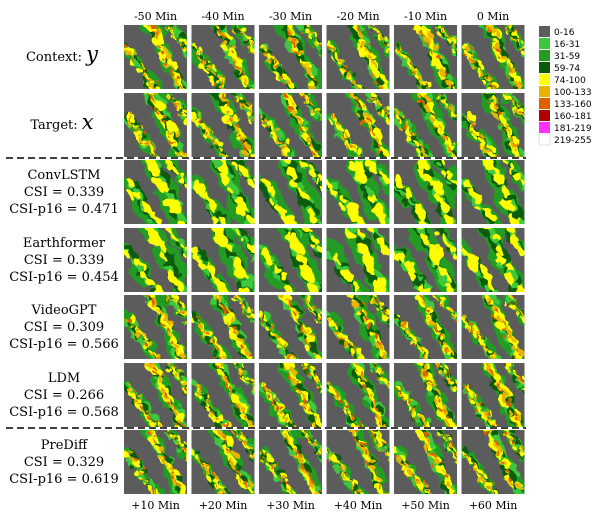 The width and height of the screenshot is (614, 516). Describe the element at coordinates (425, 505) in the screenshot. I see `bottom-time-label: +50 Min` at that location.